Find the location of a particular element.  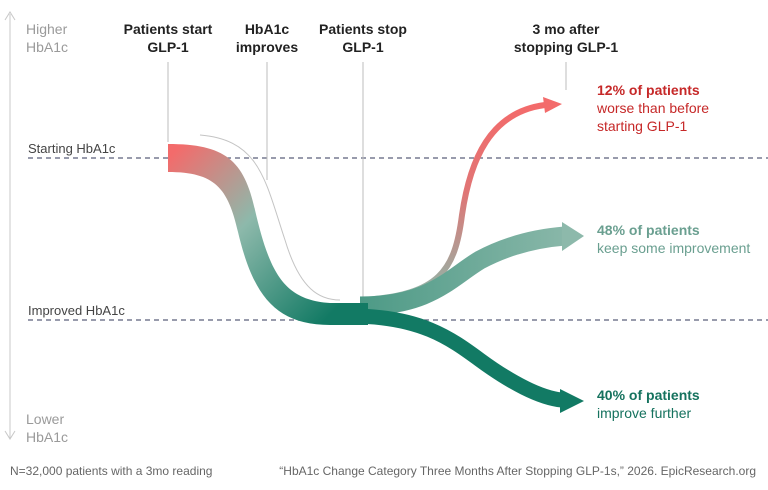

stage-label-stop: Patients stop GLP-1 is located at coordinates (363, 38).